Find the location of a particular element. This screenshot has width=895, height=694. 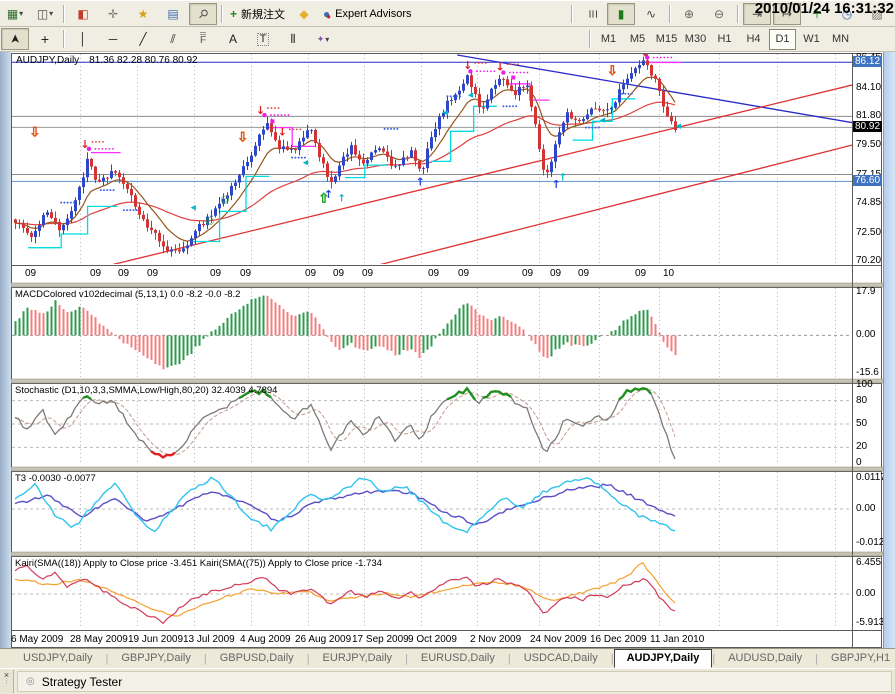

templates-button: ▨ is located at coordinates (877, 14).